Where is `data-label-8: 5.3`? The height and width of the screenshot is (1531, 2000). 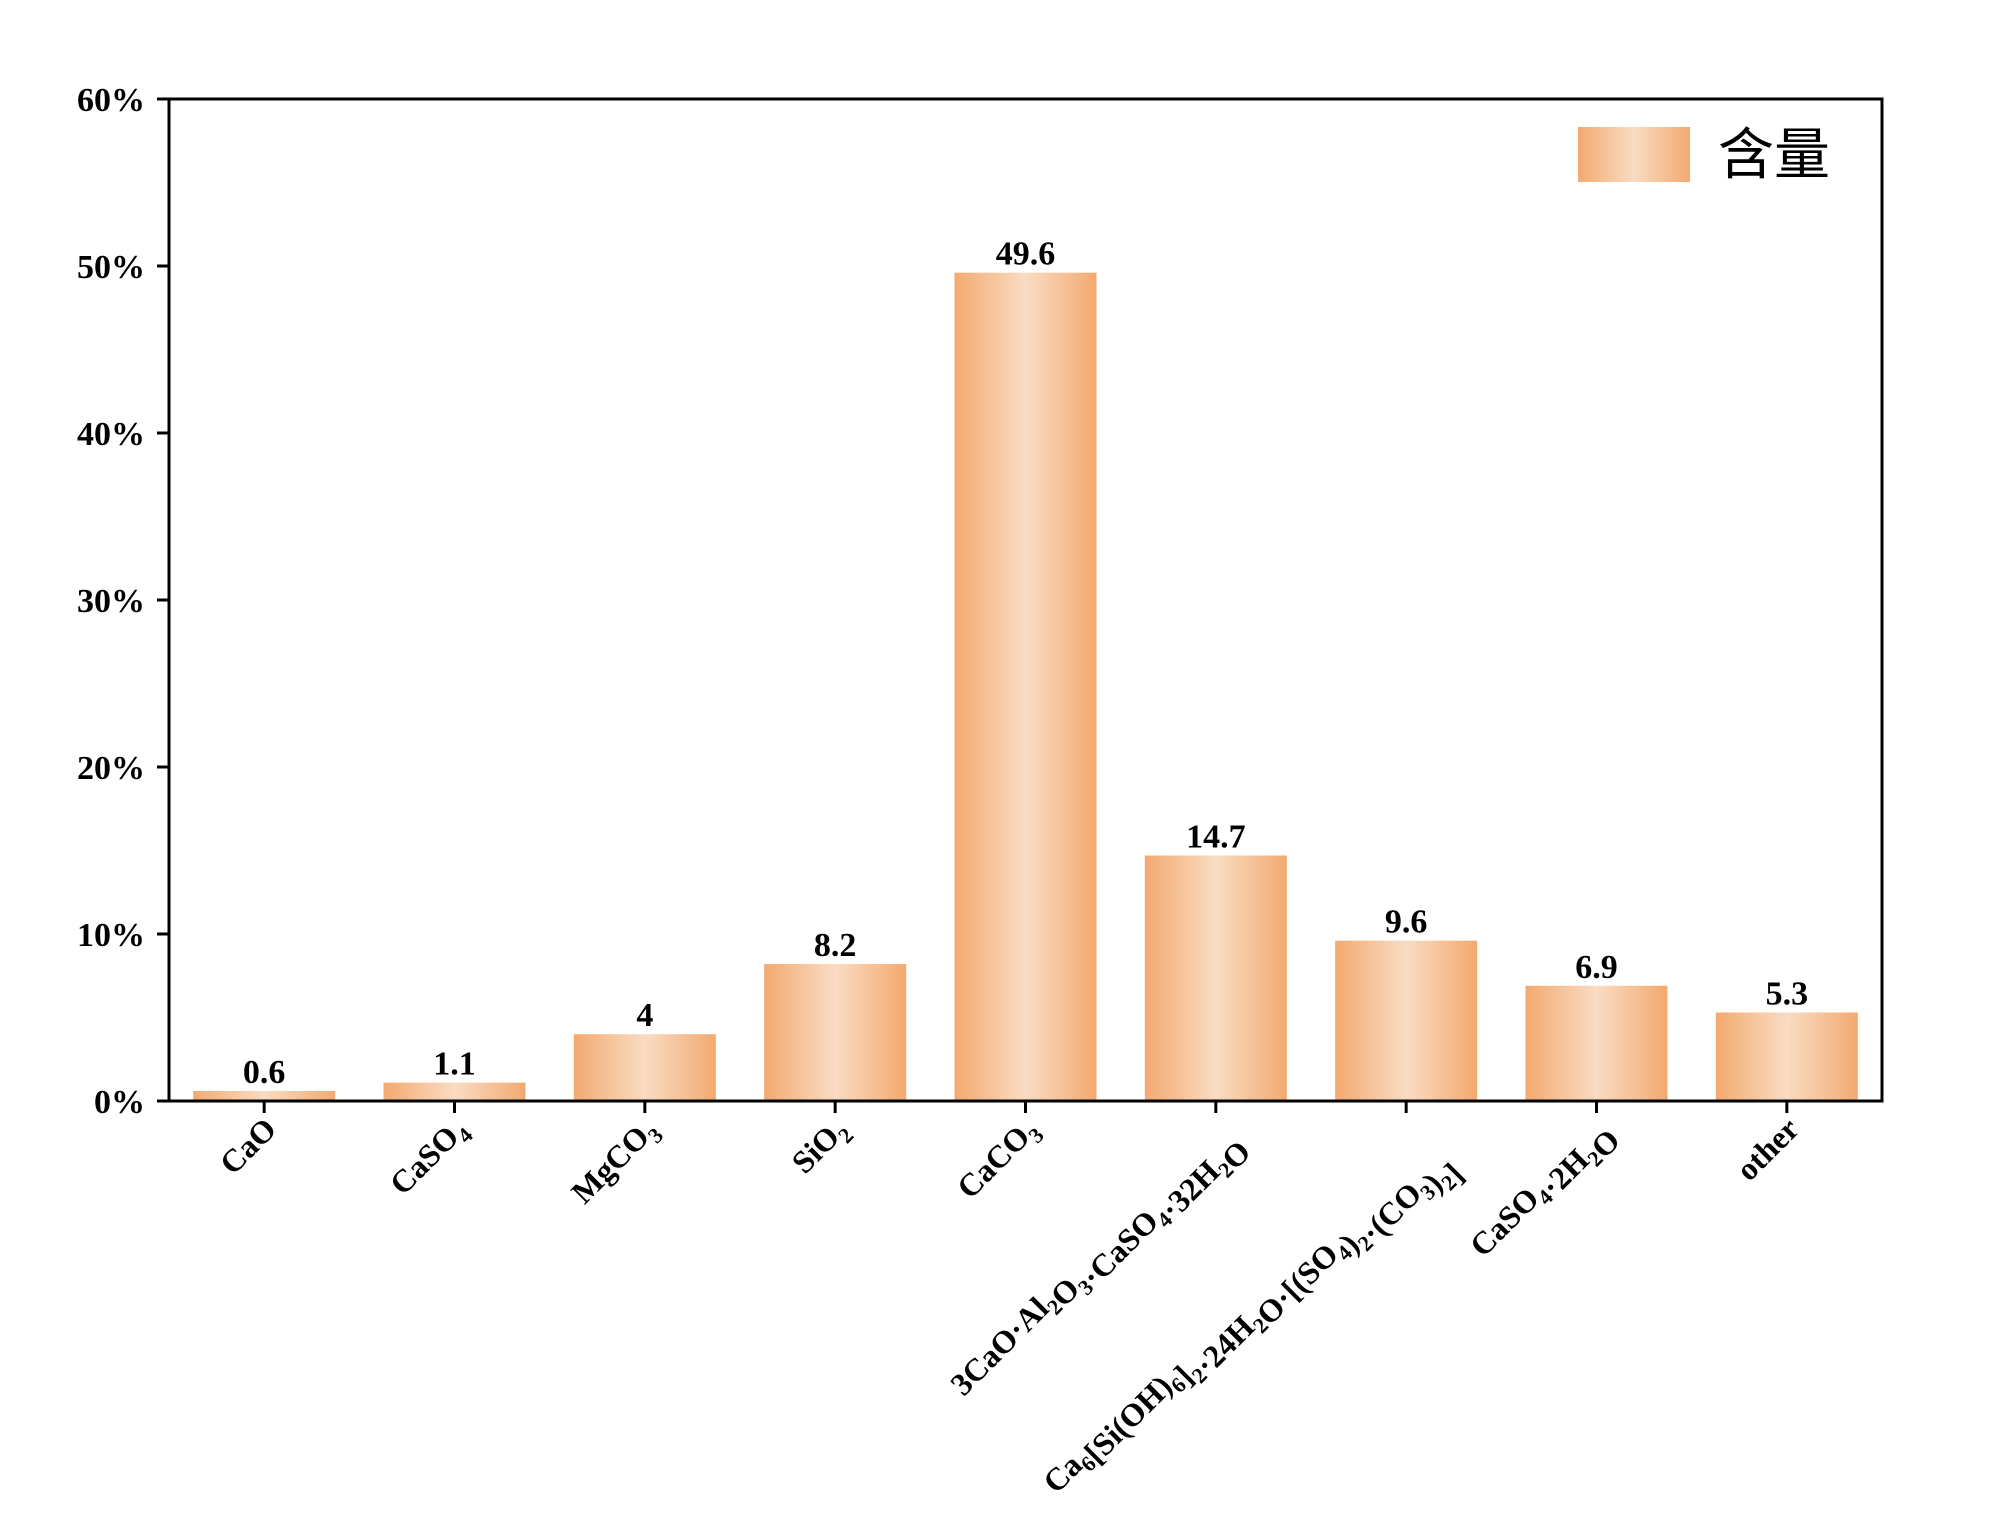
data-label-8: 5.3 is located at coordinates (1787, 993).